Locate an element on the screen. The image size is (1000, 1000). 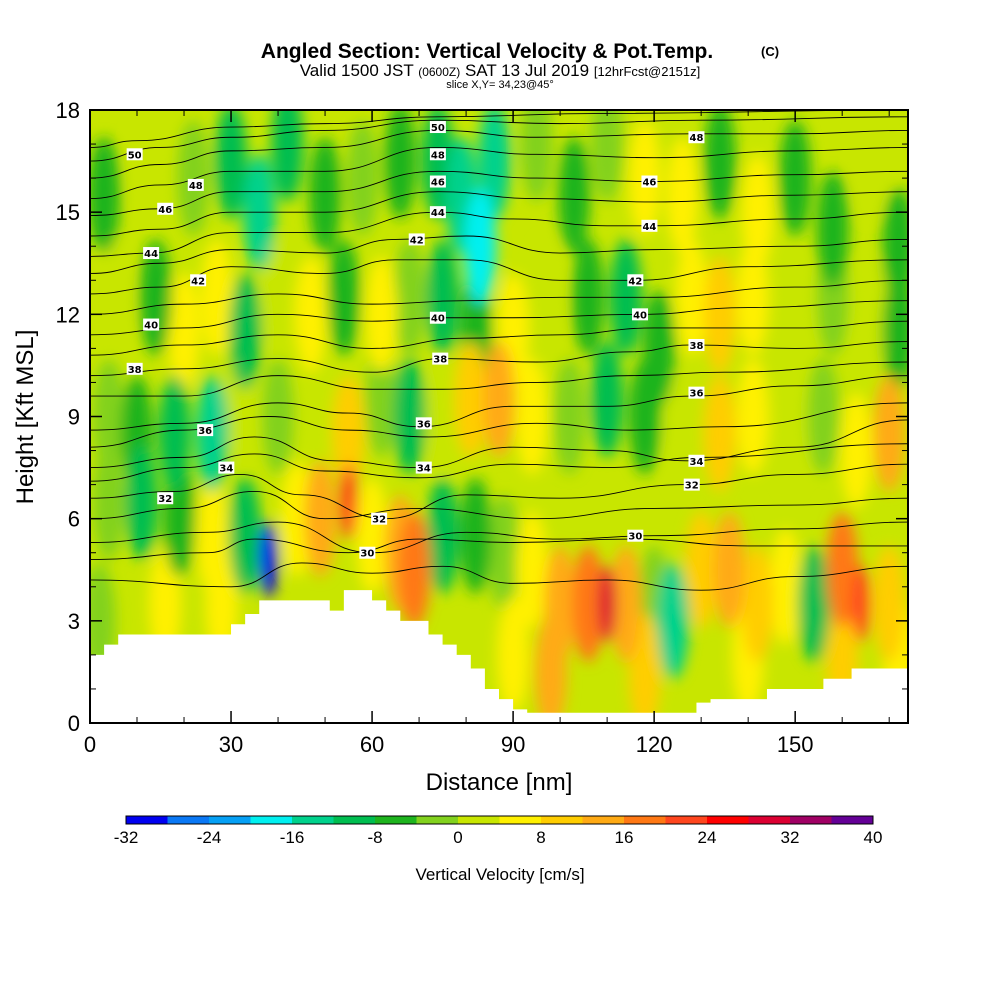
contour-label: 42 is located at coordinates (198, 280).